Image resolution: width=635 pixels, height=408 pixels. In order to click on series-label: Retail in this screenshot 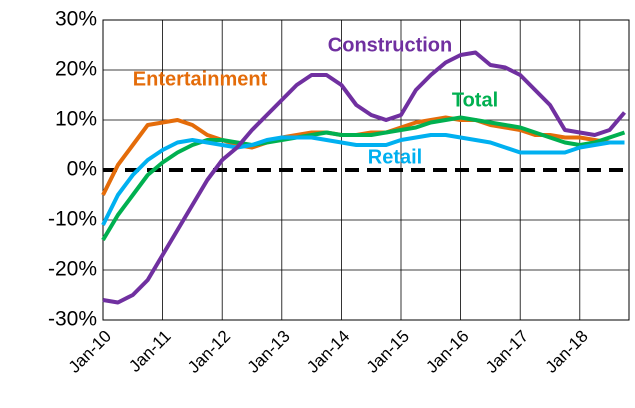, I will do `click(395, 157)`.